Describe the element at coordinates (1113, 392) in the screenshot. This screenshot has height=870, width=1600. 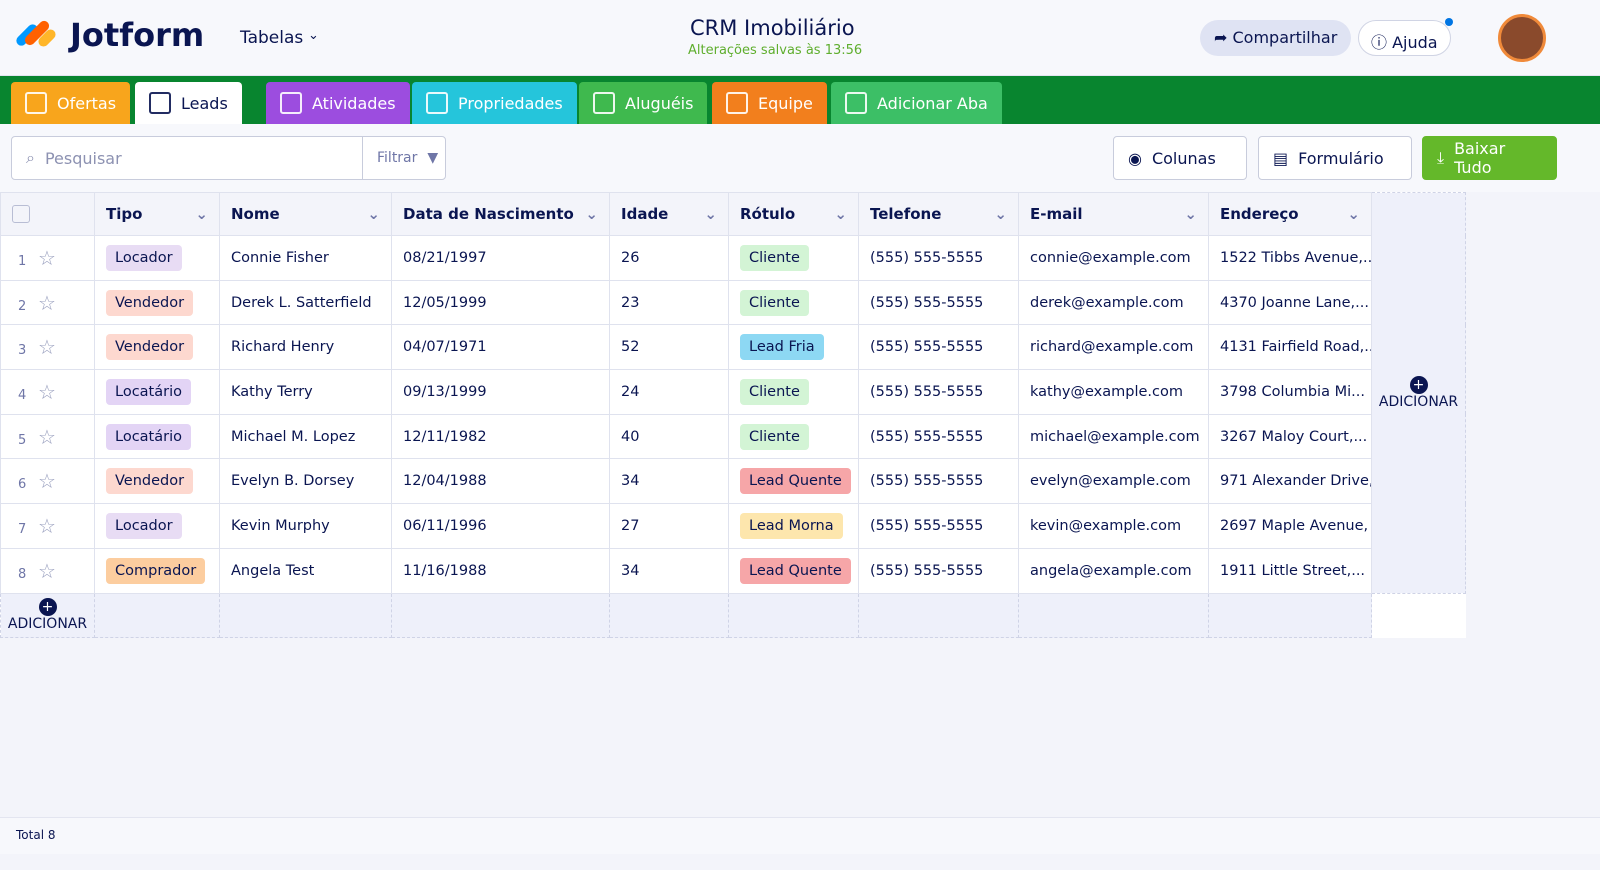
I see `cell: kathy@example.com` at that location.